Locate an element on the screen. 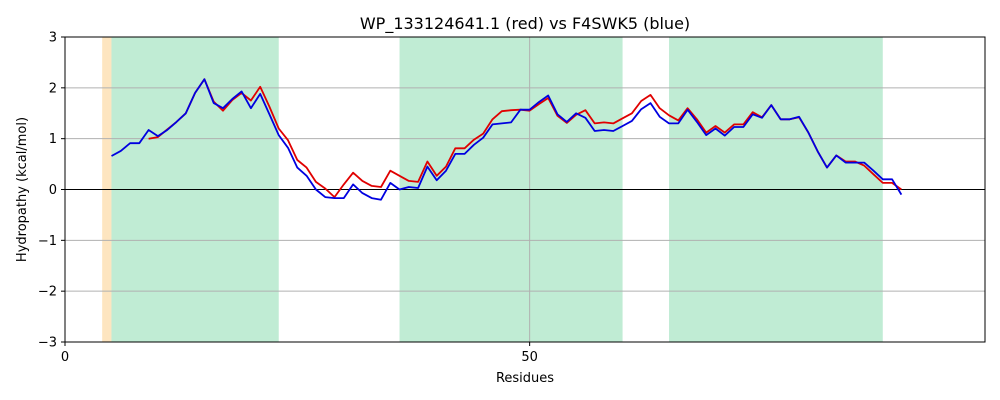 The image size is (1000, 400). y-tick-label: 0 is located at coordinates (53, 190).